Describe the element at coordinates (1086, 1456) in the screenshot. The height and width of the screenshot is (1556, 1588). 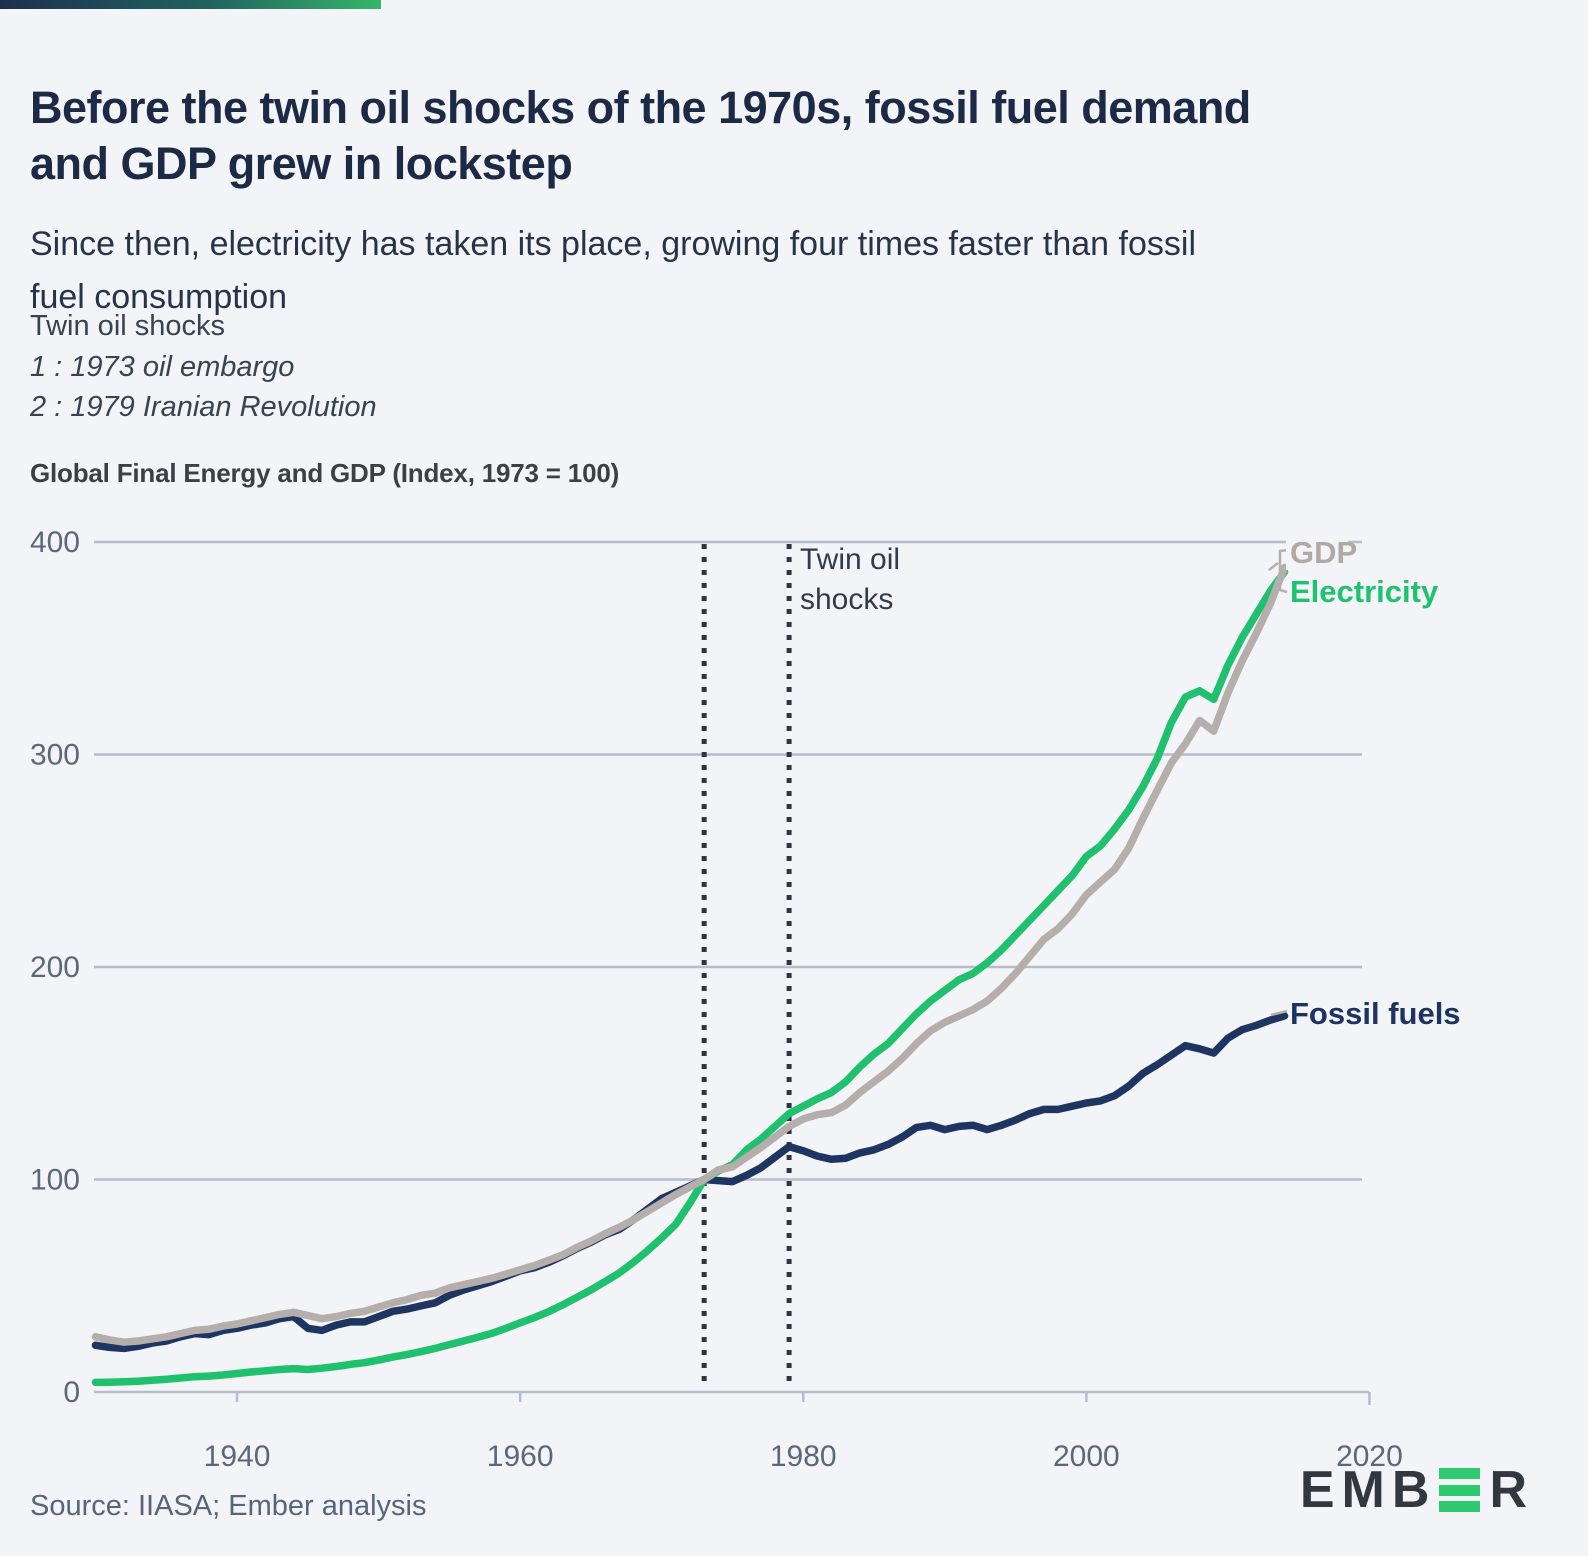
I see `x-axis-label-2000: 2000` at that location.